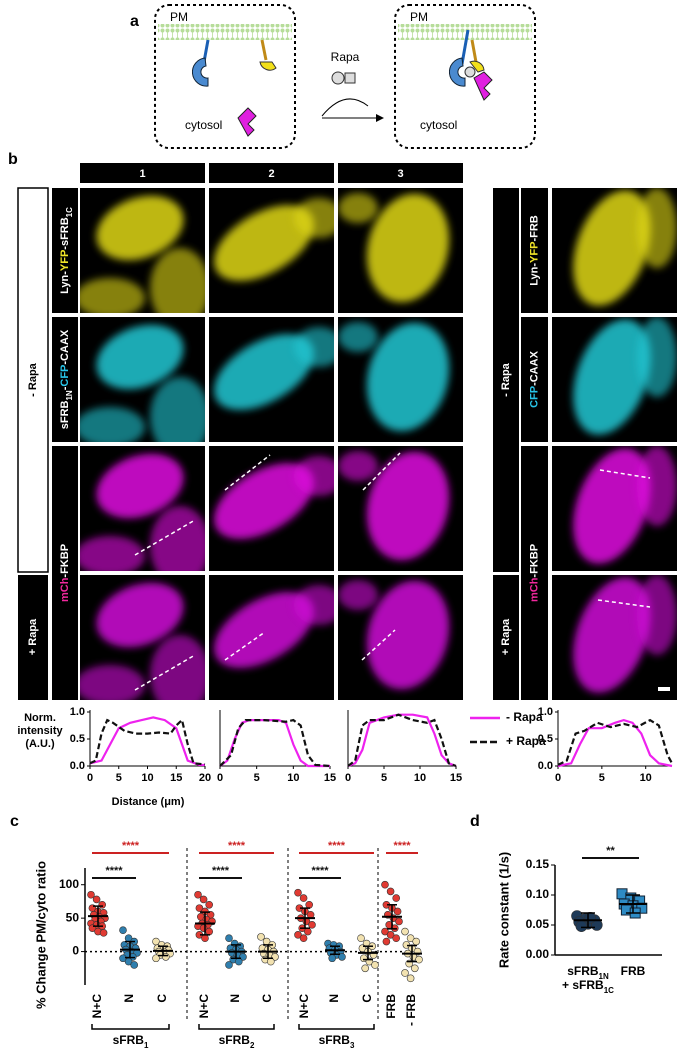 The image size is (698, 1050). What do you see at coordinates (400, 174) in the screenshot?
I see `column-header: 3` at bounding box center [400, 174].